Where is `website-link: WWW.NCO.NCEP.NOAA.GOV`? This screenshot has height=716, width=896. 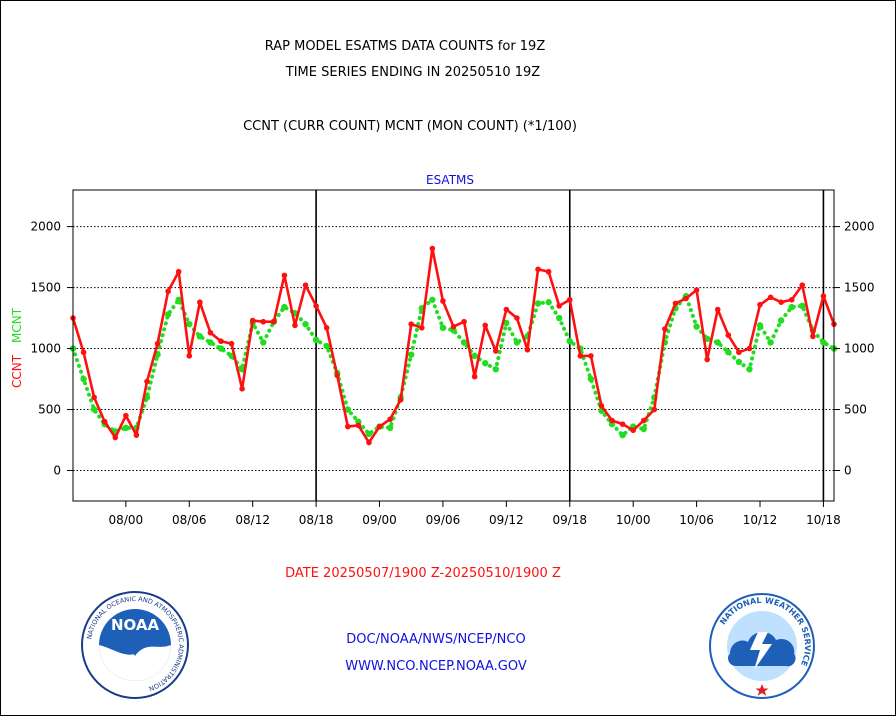 website-link: WWW.NCO.NCEP.NOAA.GOV is located at coordinates (436, 666).